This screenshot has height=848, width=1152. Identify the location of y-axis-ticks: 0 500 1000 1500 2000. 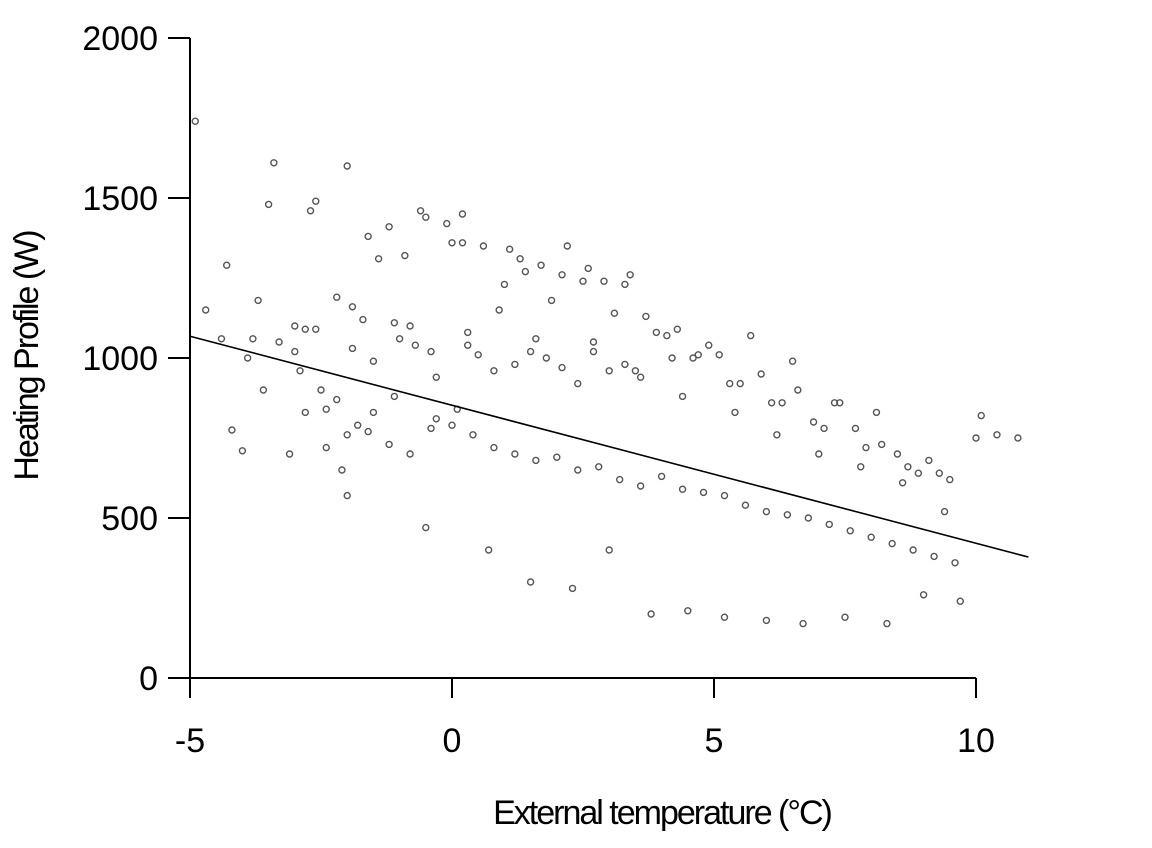
(136, 359).